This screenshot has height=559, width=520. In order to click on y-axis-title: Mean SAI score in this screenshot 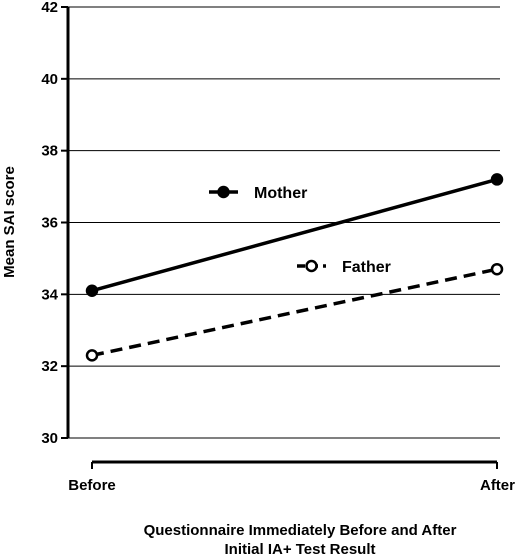, I will do `click(9, 222)`.